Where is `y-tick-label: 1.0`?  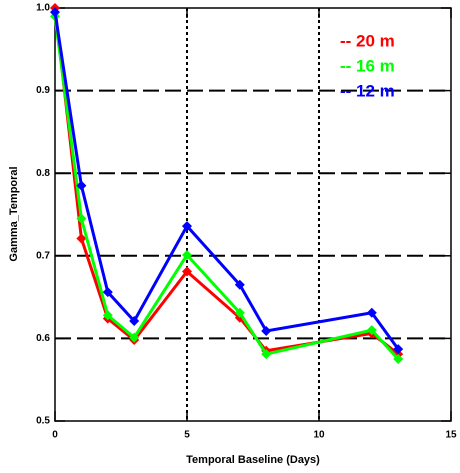 y-tick-label: 1.0 is located at coordinates (43, 8).